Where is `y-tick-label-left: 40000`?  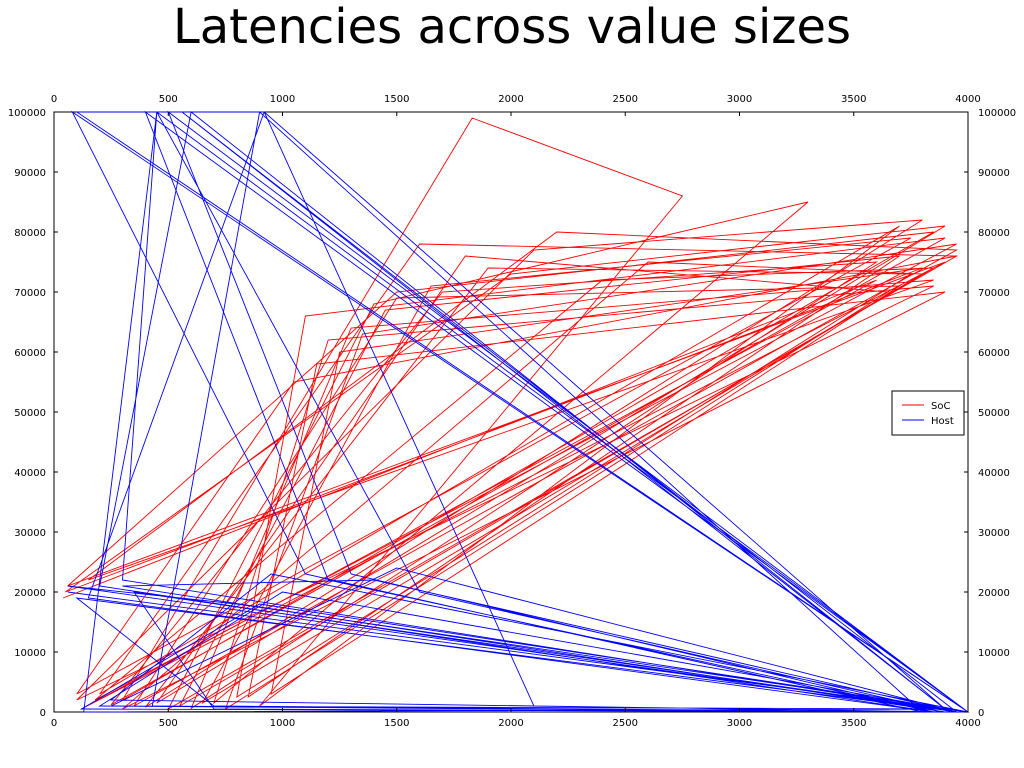
y-tick-label-left: 40000 is located at coordinates (30, 473).